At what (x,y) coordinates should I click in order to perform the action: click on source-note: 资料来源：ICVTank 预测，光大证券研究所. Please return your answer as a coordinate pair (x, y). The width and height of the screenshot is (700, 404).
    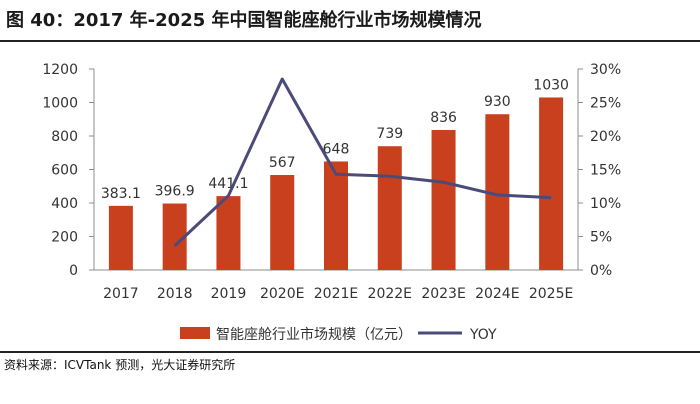
    Looking at the image, I should click on (120, 365).